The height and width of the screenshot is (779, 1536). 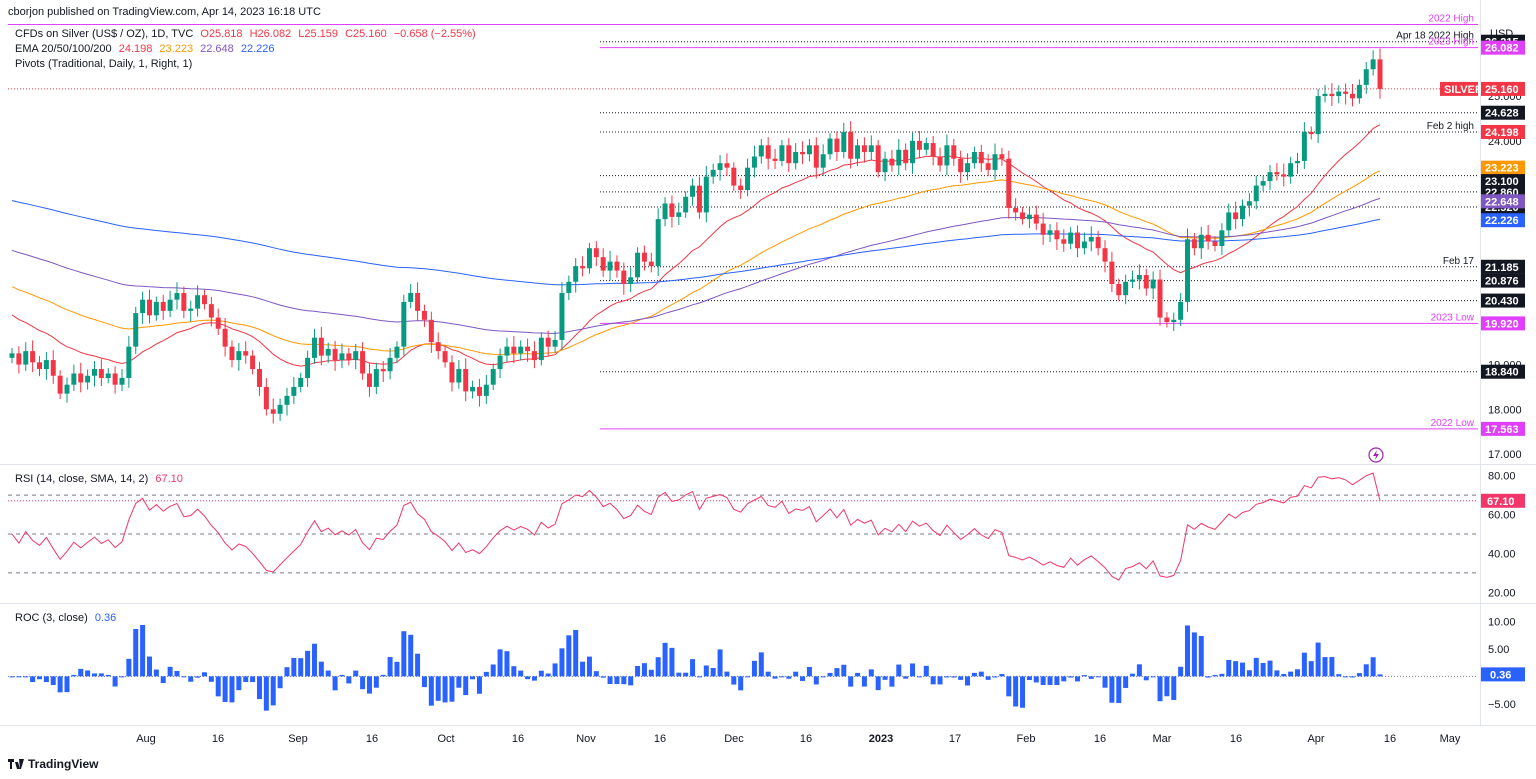 What do you see at coordinates (270, 34) in the screenshot?
I see `ohlc-high: H26.082` at bounding box center [270, 34].